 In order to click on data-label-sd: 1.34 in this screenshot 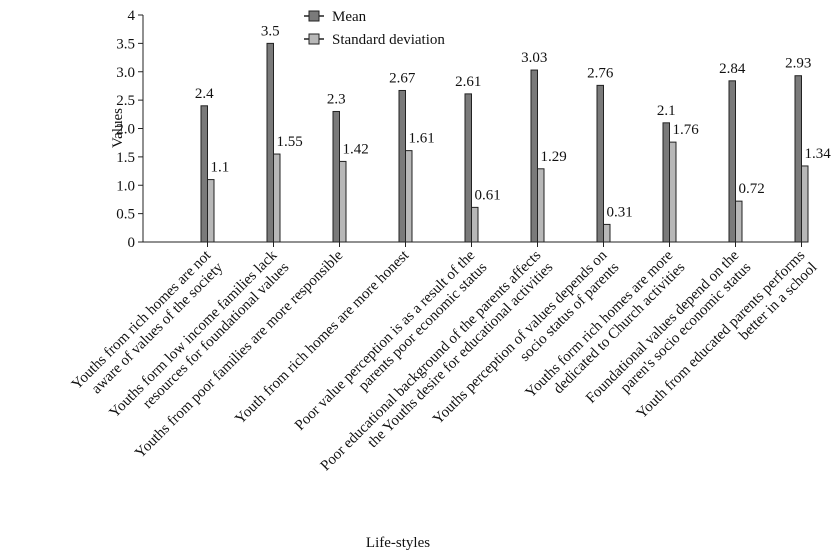, I will do `click(818, 154)`.